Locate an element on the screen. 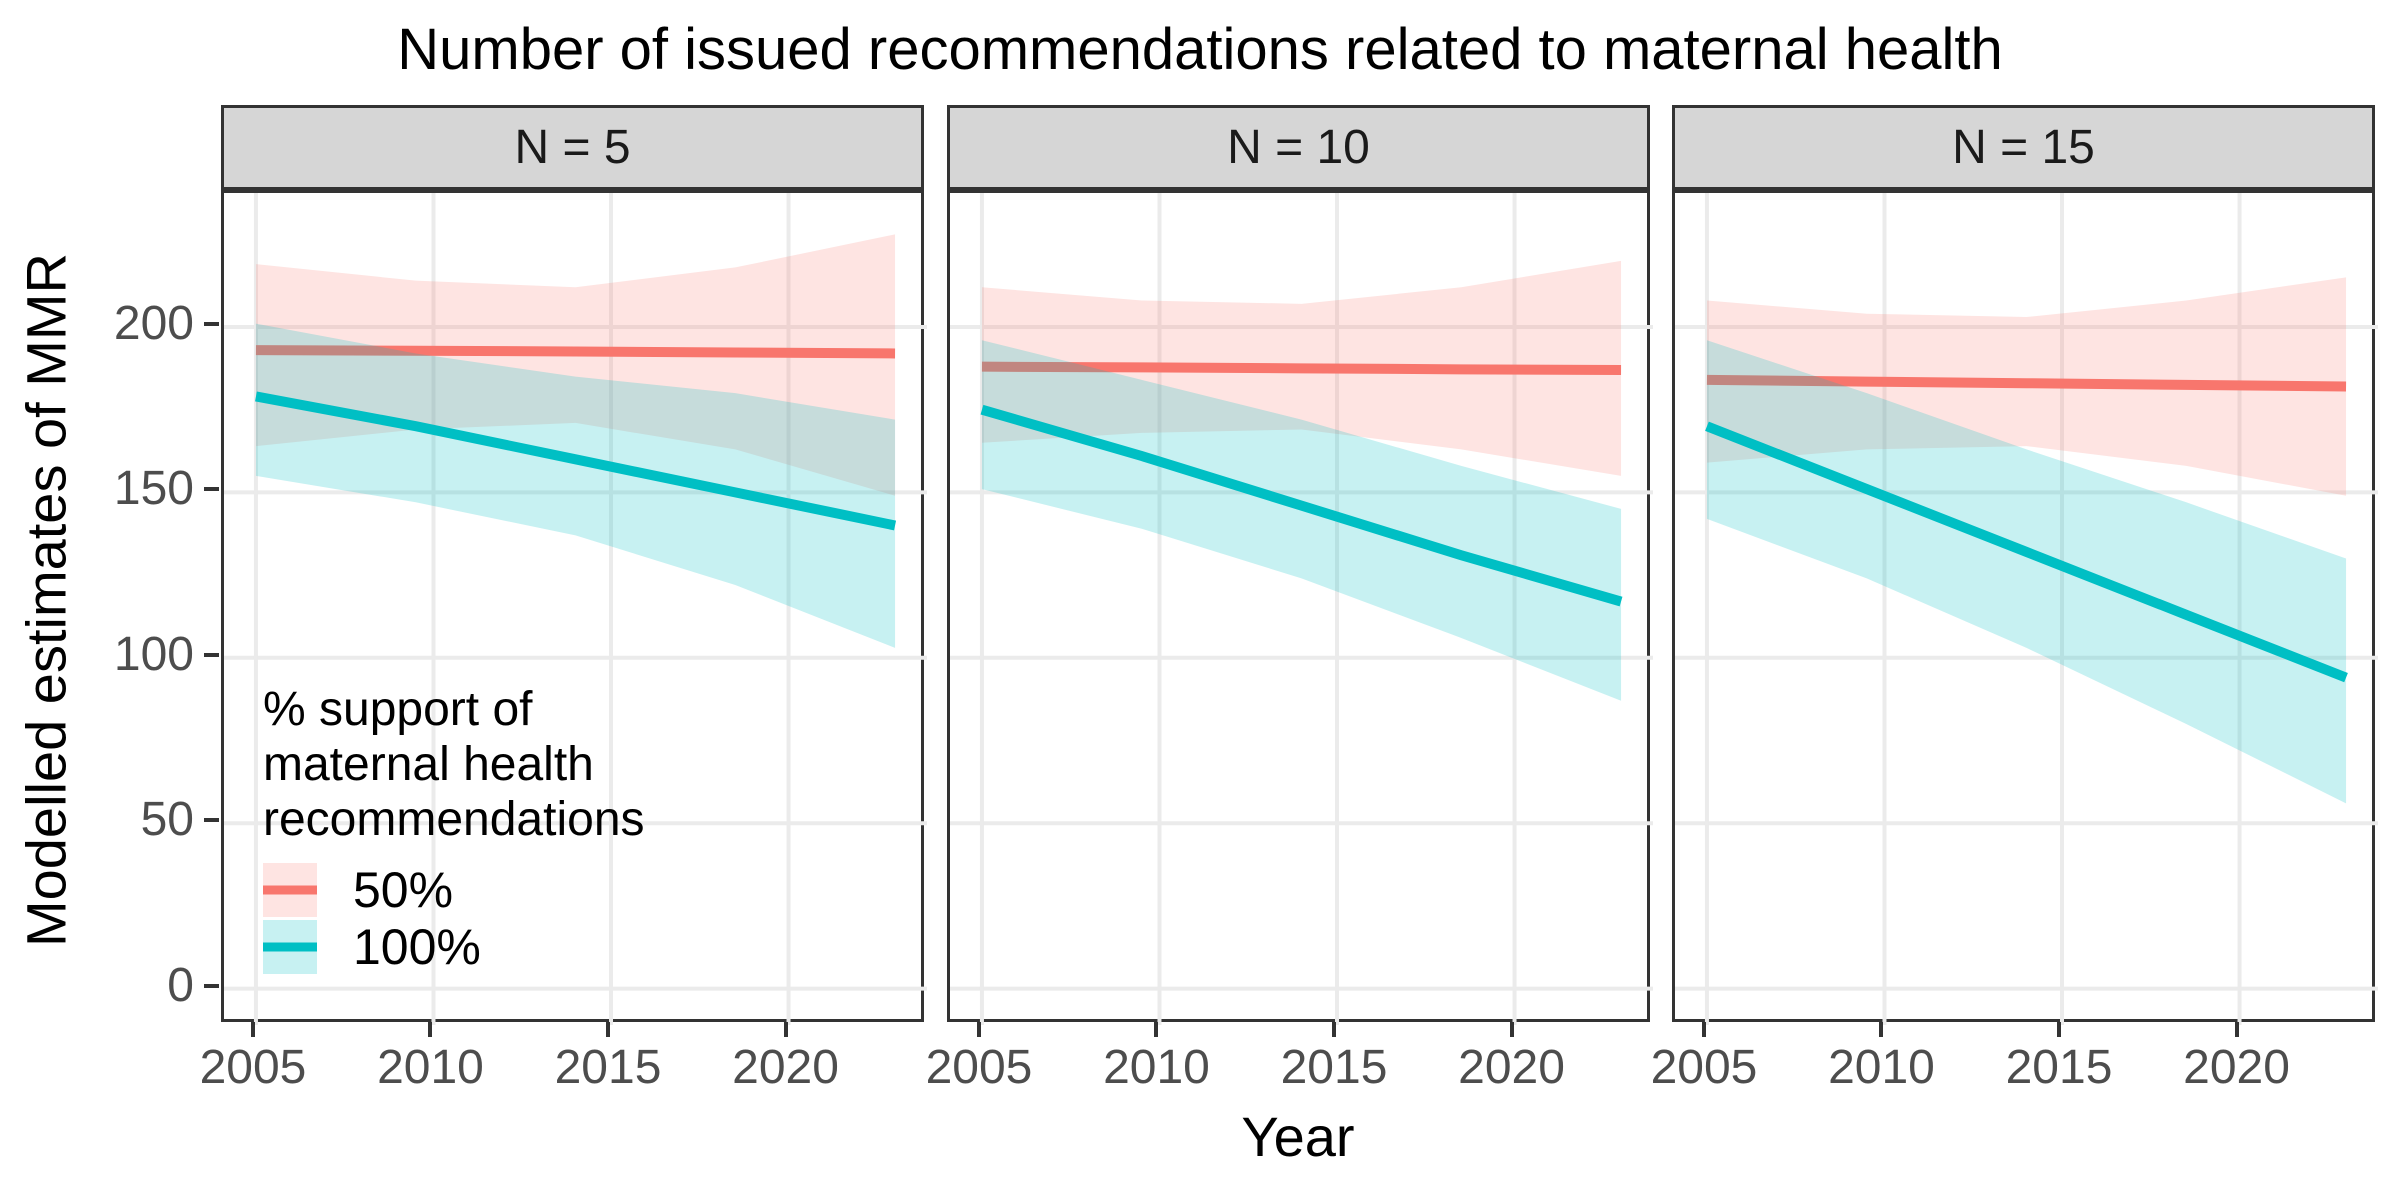  legend-key-50-line is located at coordinates (290, 890).